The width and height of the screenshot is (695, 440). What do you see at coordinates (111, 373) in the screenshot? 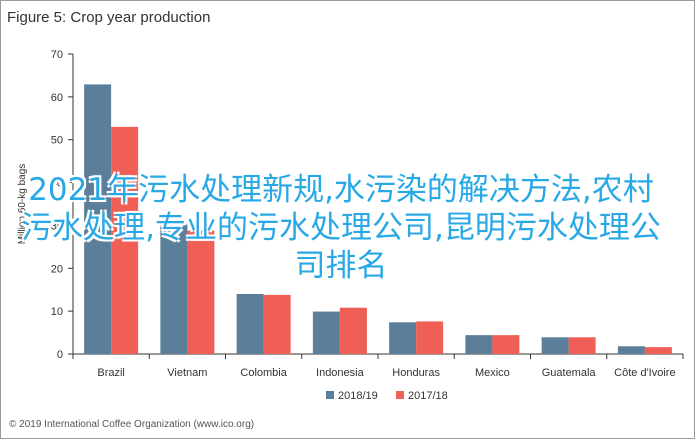
I see `x-tick-label: Brazil` at bounding box center [111, 373].